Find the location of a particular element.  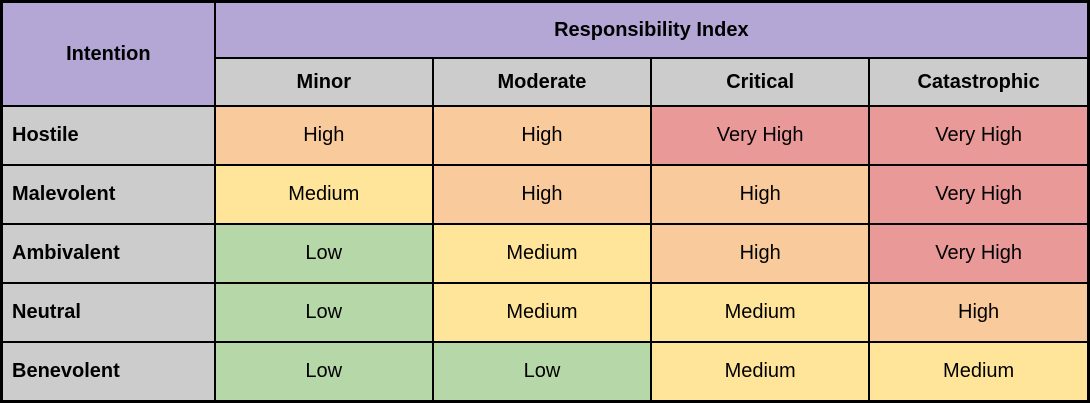

responsibility-index-header: Responsibility Index is located at coordinates (651, 30).